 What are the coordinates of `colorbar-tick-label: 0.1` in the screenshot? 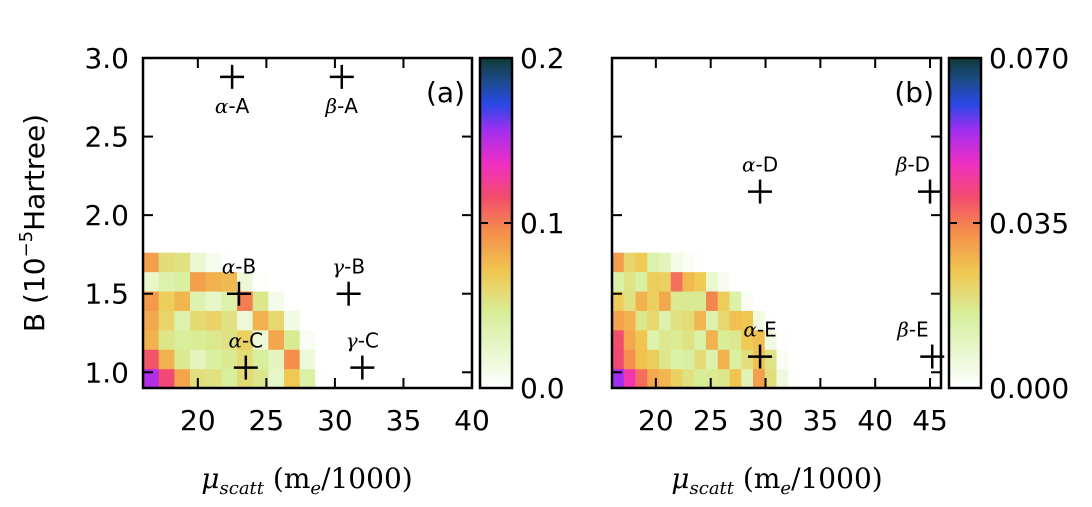 It's located at (542, 223).